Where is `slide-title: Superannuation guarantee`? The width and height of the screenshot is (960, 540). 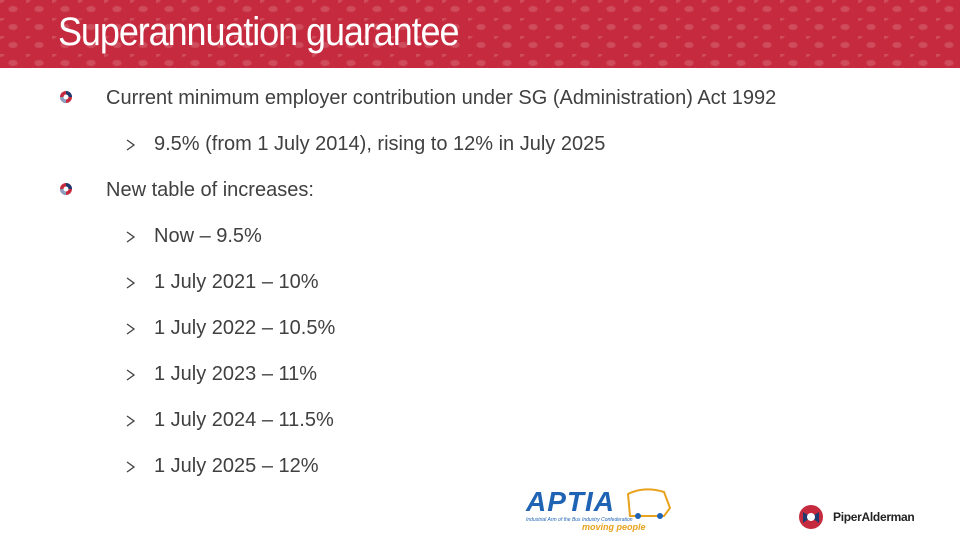 slide-title: Superannuation guarantee is located at coordinates (259, 32).